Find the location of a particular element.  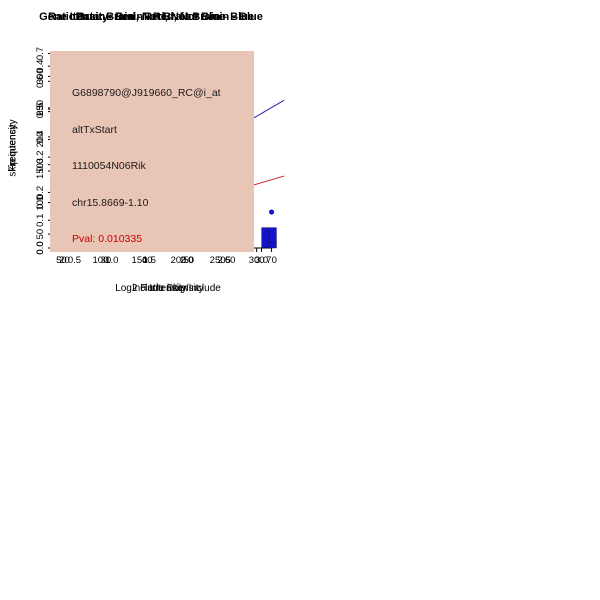

svg-text: 1.5 is located at coordinates (149, 260).